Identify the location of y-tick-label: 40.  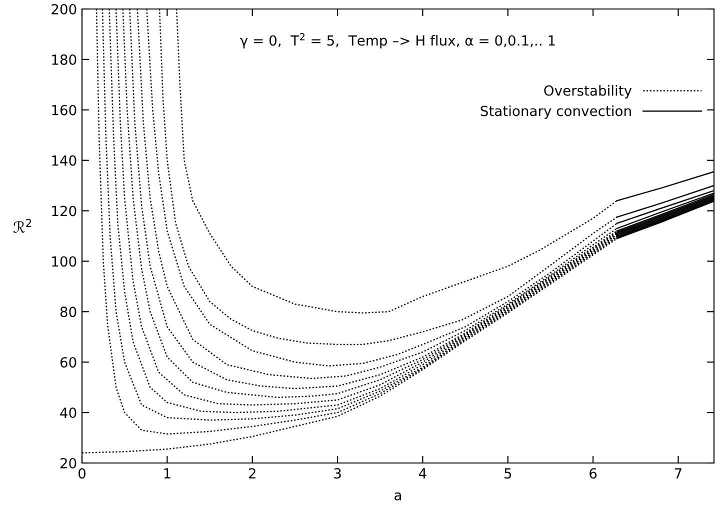
(68, 413).